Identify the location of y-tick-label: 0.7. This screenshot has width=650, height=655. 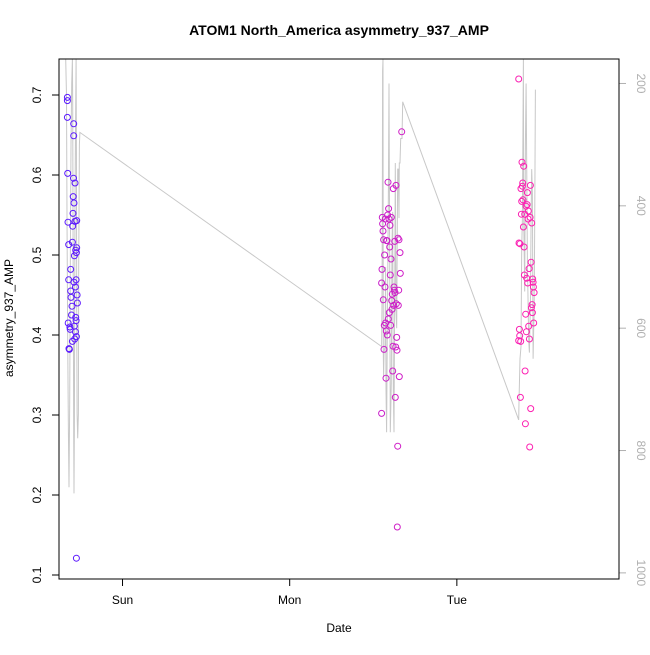
(37, 94).